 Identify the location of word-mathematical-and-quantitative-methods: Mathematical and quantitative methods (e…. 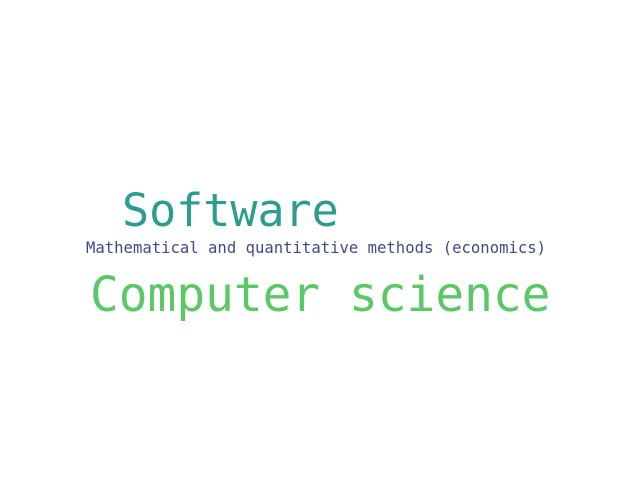
(316, 248).